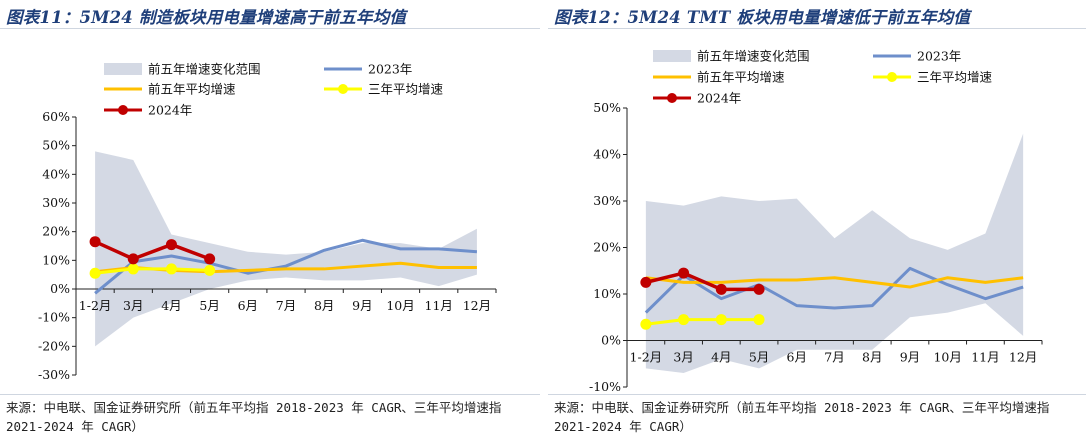 This screenshot has width=1086, height=439. Describe the element at coordinates (762, 17) in the screenshot. I see `chart-title: 图表12：5M24 TMT 板块用电量增速低于前五年均值` at that location.